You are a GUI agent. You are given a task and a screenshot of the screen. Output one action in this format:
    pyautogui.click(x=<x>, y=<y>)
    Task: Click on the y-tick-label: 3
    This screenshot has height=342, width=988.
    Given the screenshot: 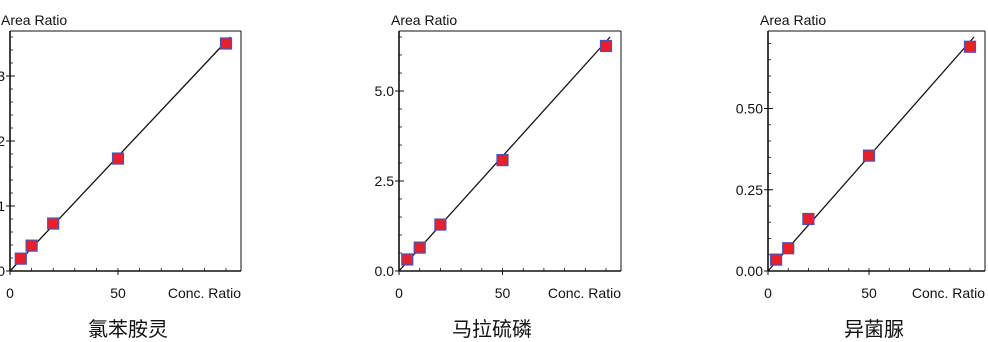 What is the action you would take?
    pyautogui.click(x=2, y=76)
    